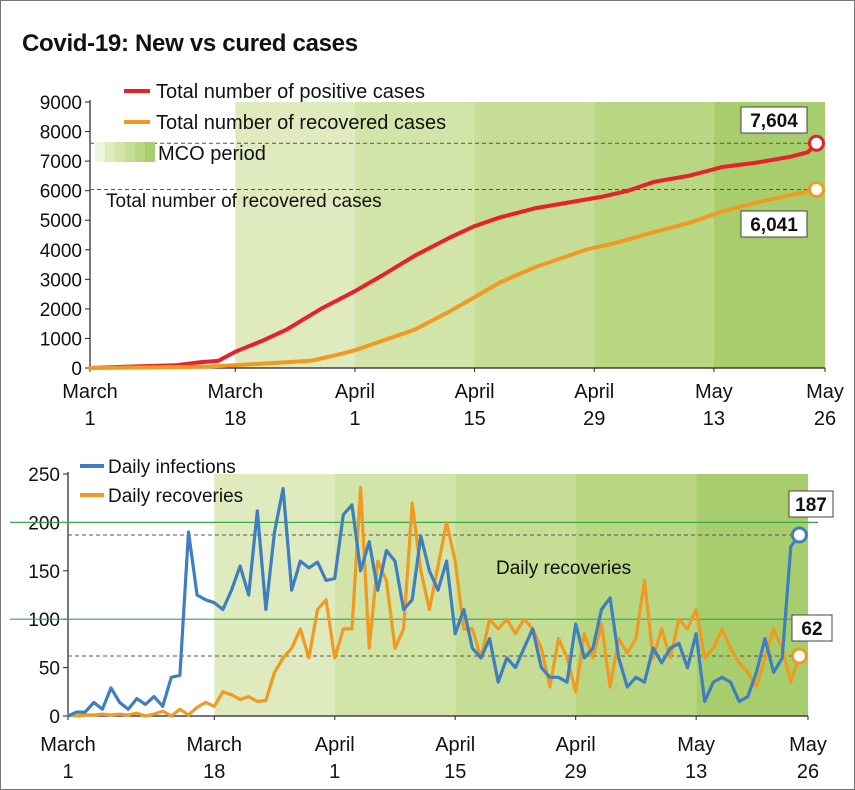 This screenshot has width=855, height=790. Describe the element at coordinates (816, 143) in the screenshot. I see `positive-end-marker` at that location.